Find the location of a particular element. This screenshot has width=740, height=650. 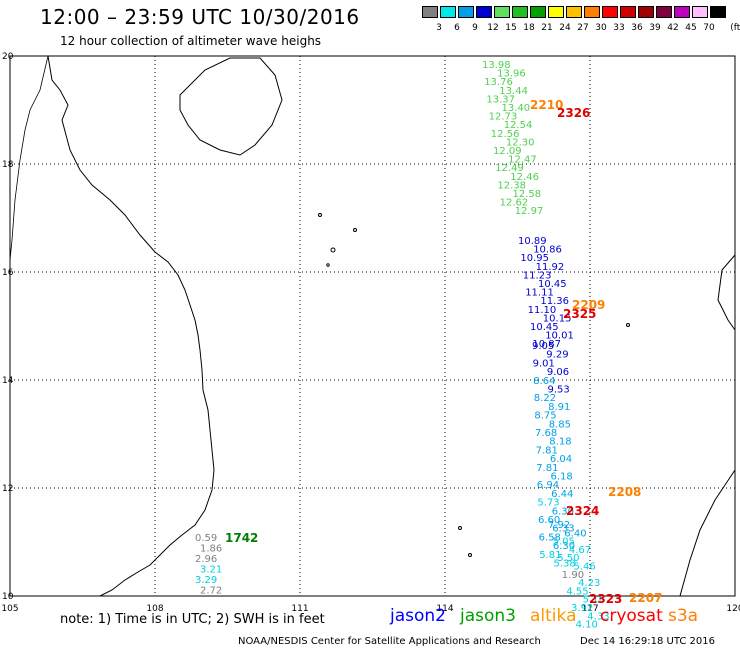

s3a-swh-value: 3.92 is located at coordinates (582, 608).